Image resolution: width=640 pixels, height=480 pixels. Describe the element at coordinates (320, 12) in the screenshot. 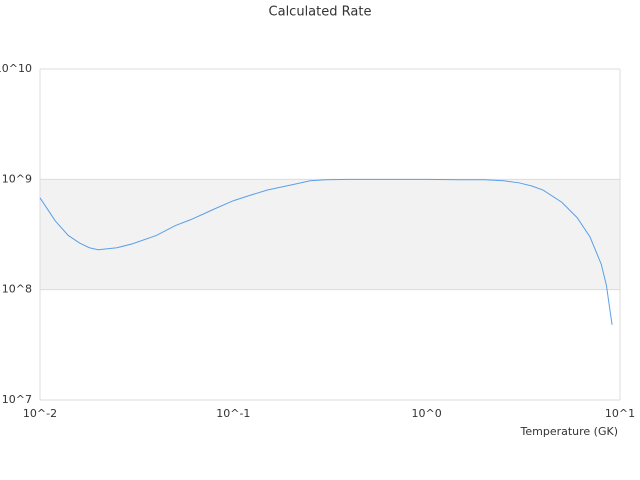

I see `chart-title: Calculated Rate` at that location.